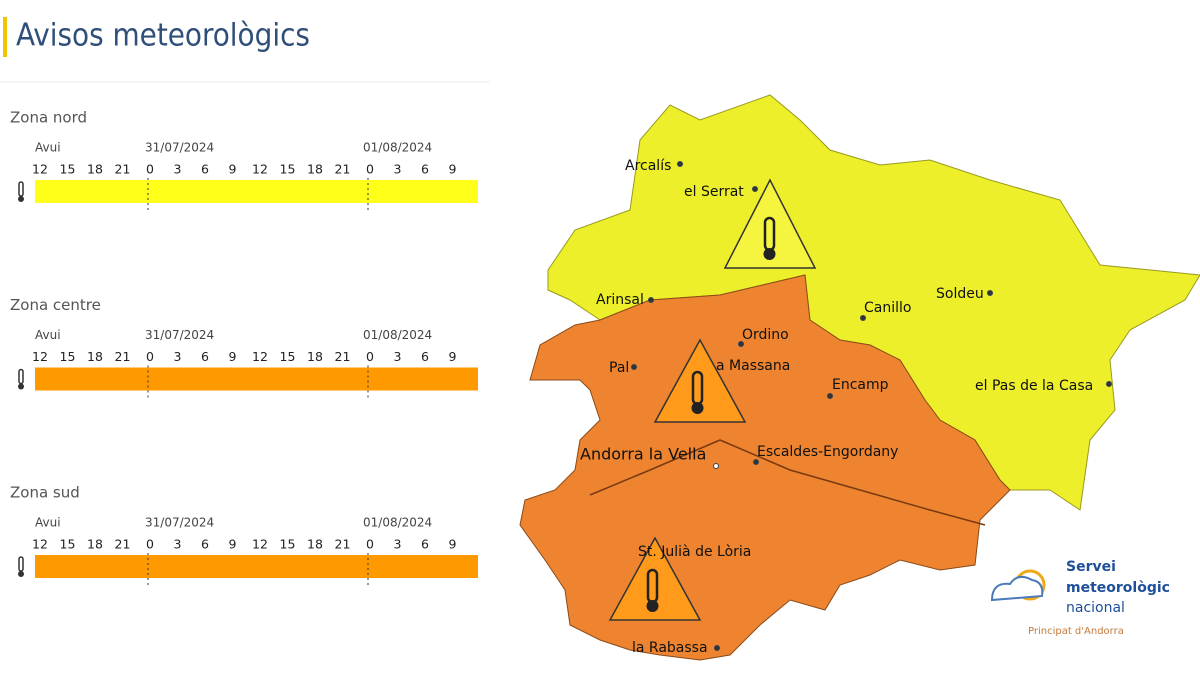 The height and width of the screenshot is (679, 1200). What do you see at coordinates (5, 37) in the screenshot?
I see `title-accent` at bounding box center [5, 37].